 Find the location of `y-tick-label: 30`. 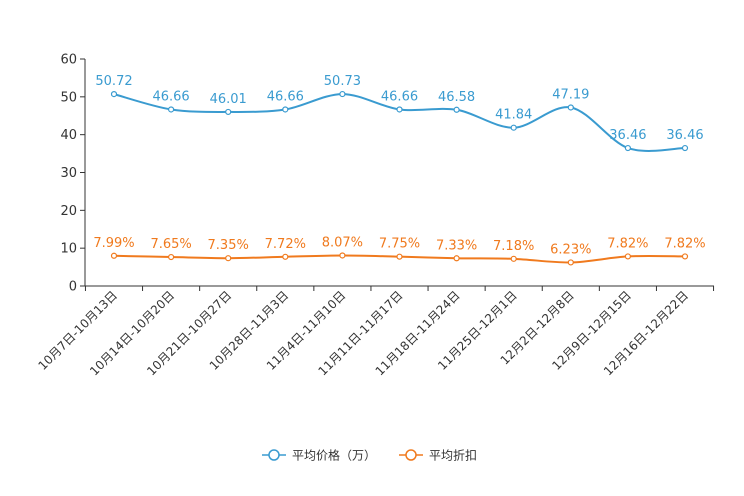

y-tick-label: 30 is located at coordinates (68, 173).